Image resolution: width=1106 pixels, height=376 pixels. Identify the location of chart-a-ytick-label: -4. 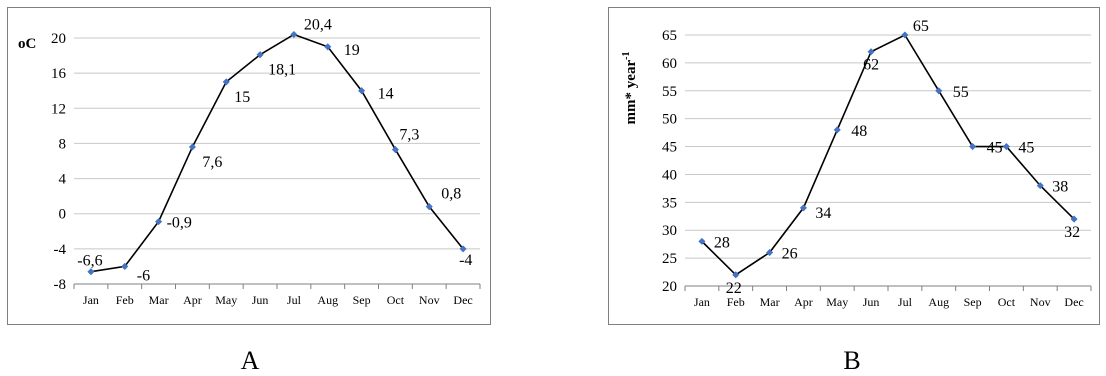
(60, 250).